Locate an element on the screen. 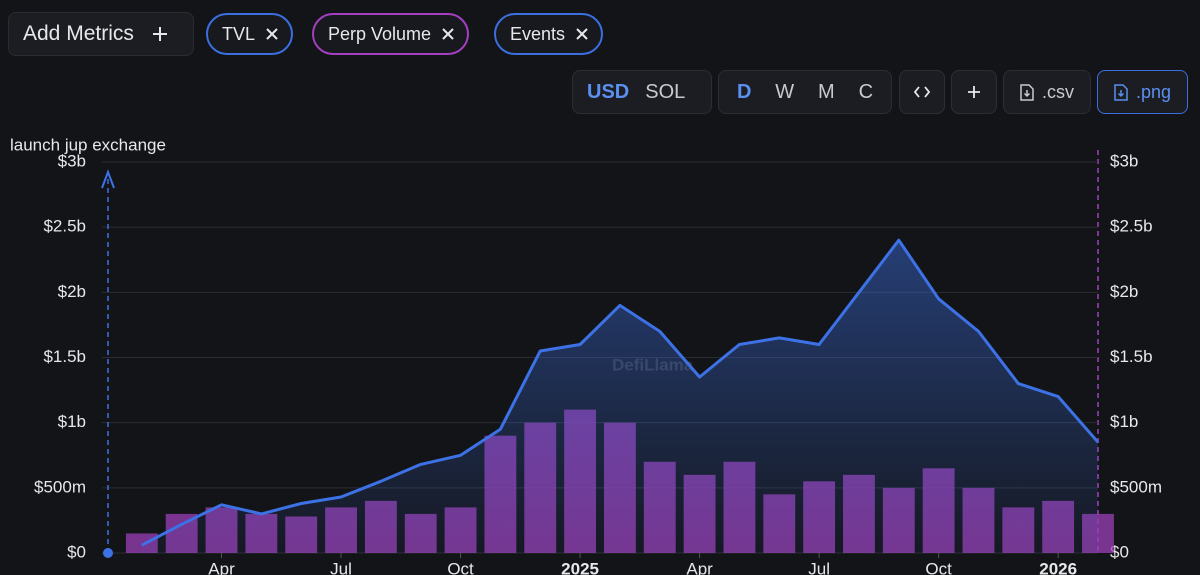  metric-chip: TVL is located at coordinates (250, 34).